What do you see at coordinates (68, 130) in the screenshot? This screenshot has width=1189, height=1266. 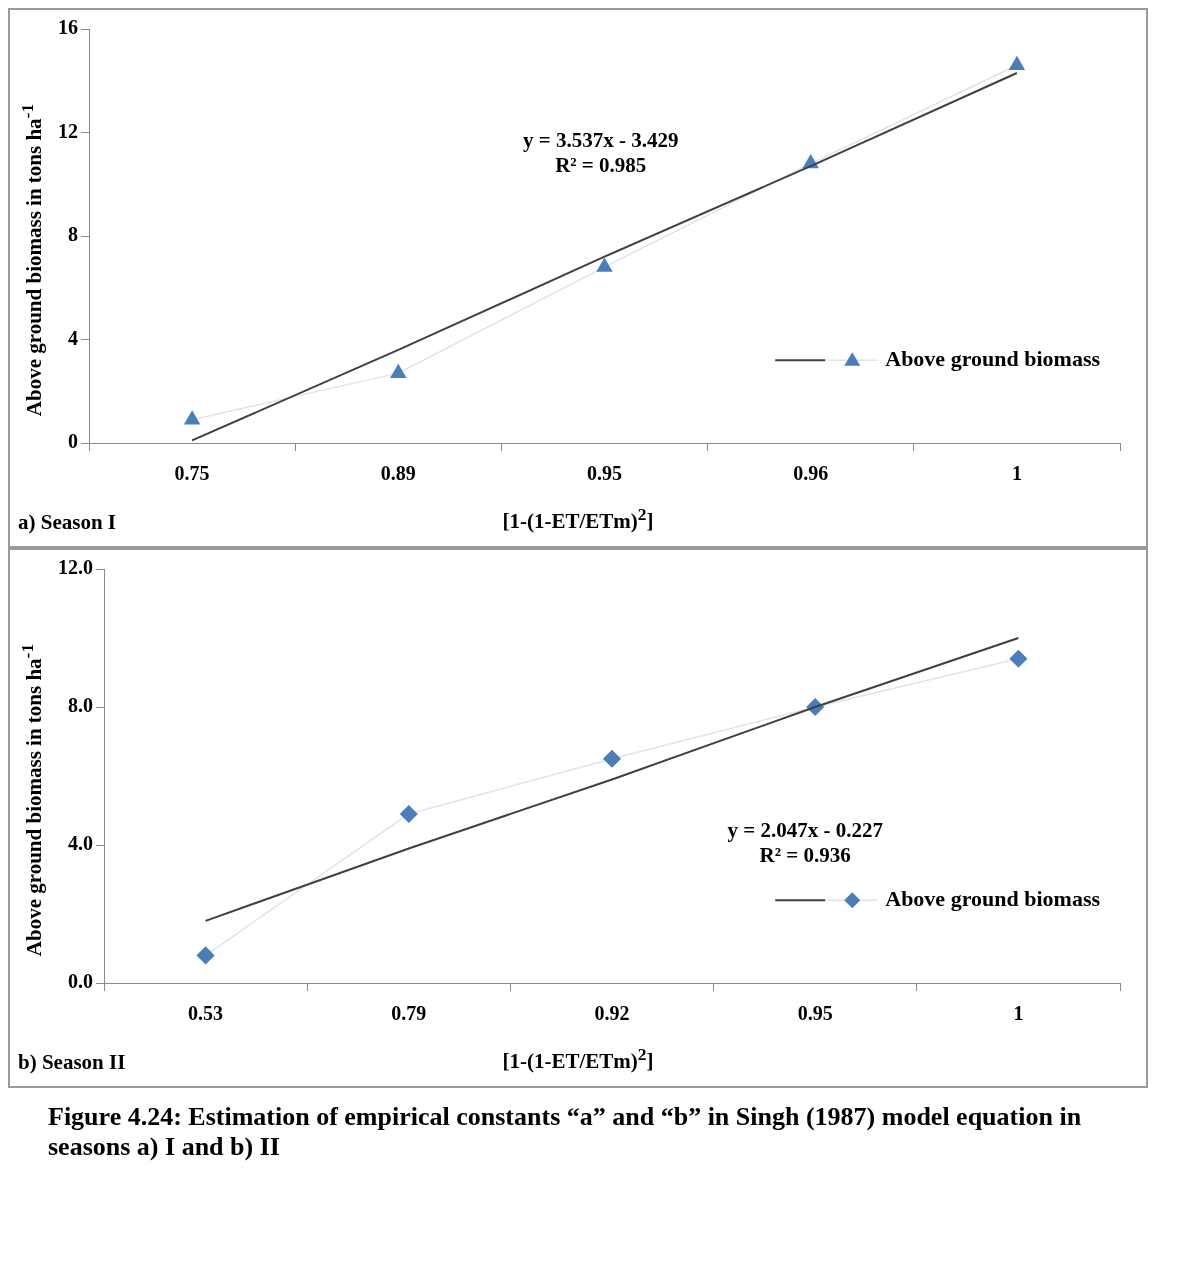 I see `y-tick-label: 12` at bounding box center [68, 130].